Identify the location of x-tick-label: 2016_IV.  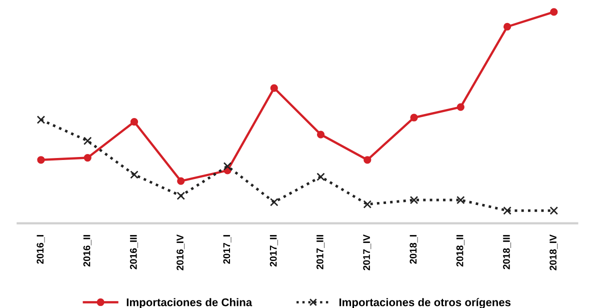
(180, 252).